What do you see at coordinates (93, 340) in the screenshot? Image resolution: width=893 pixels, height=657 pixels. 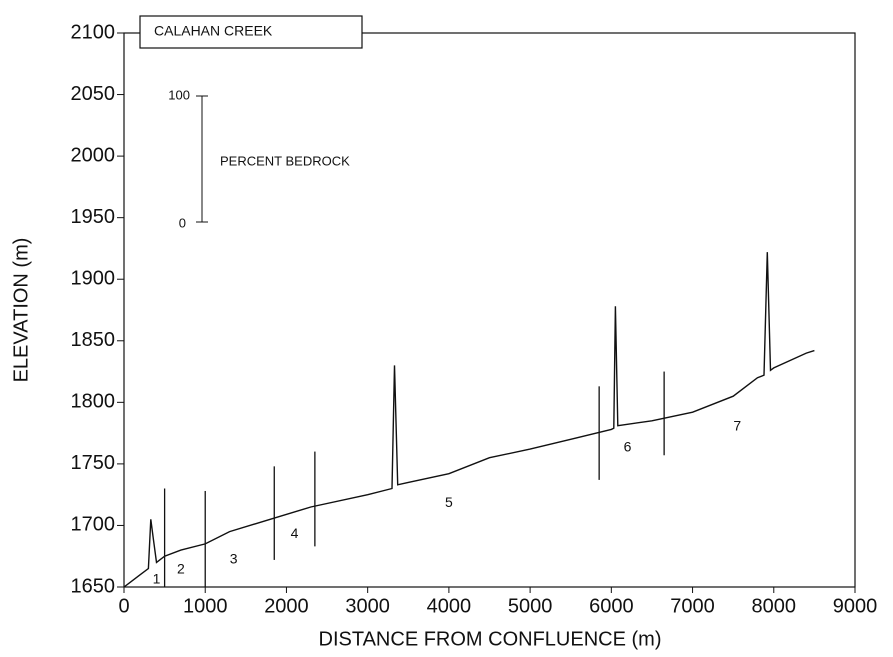 I see `y-tick-label: 1850` at bounding box center [93, 340].